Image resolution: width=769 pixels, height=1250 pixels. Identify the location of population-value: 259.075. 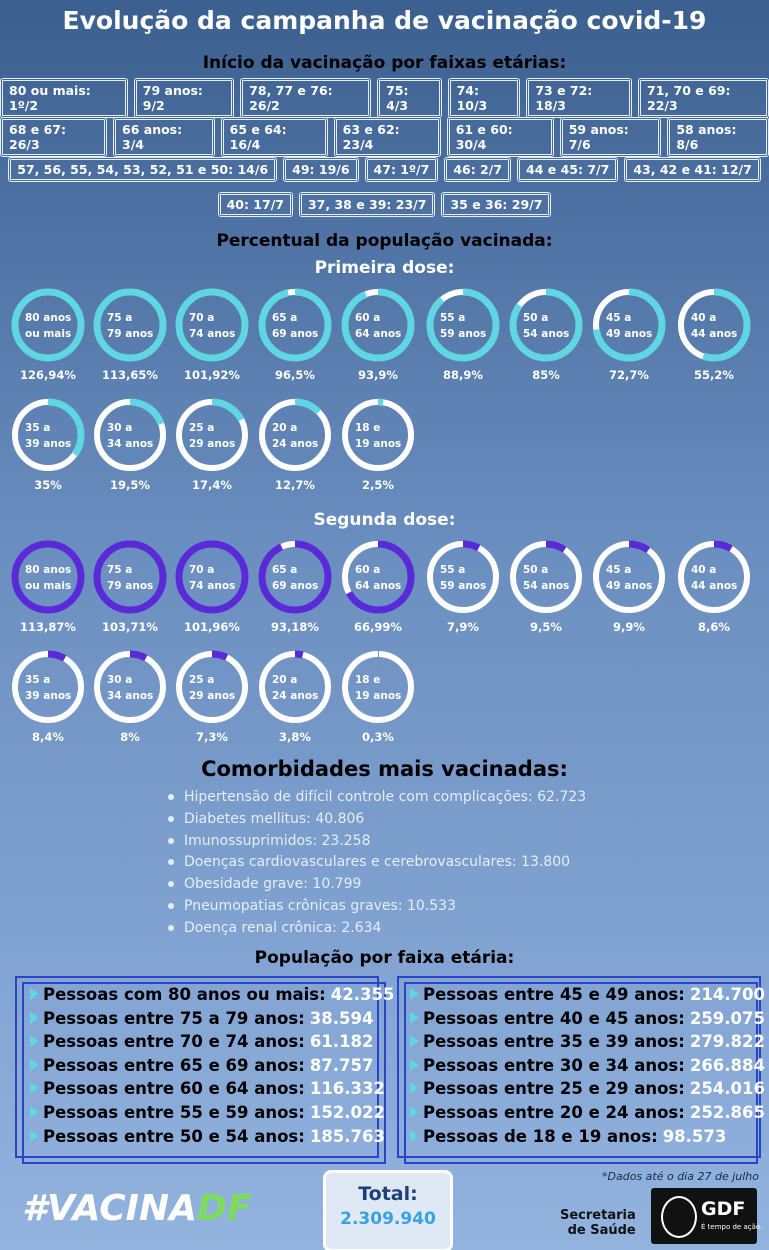
(727, 1018).